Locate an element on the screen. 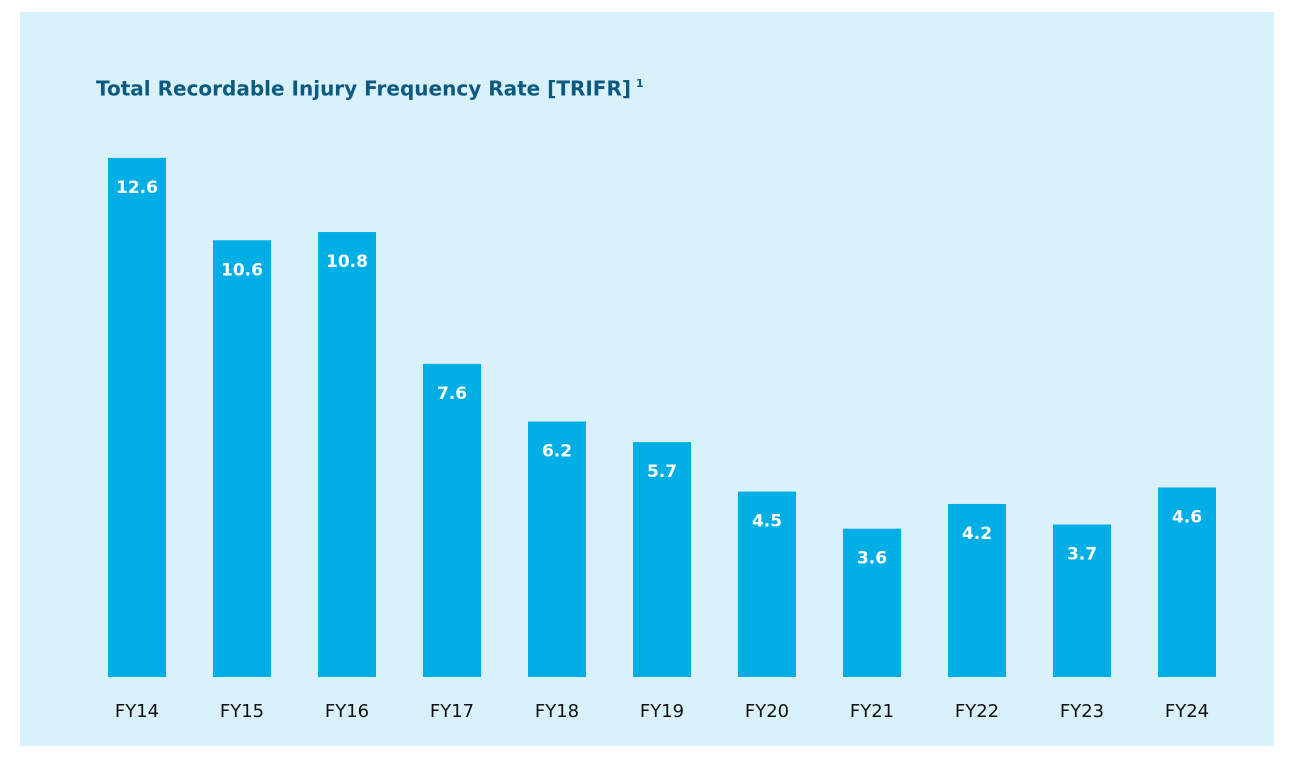  x-tick-label: FY17 is located at coordinates (452, 711).